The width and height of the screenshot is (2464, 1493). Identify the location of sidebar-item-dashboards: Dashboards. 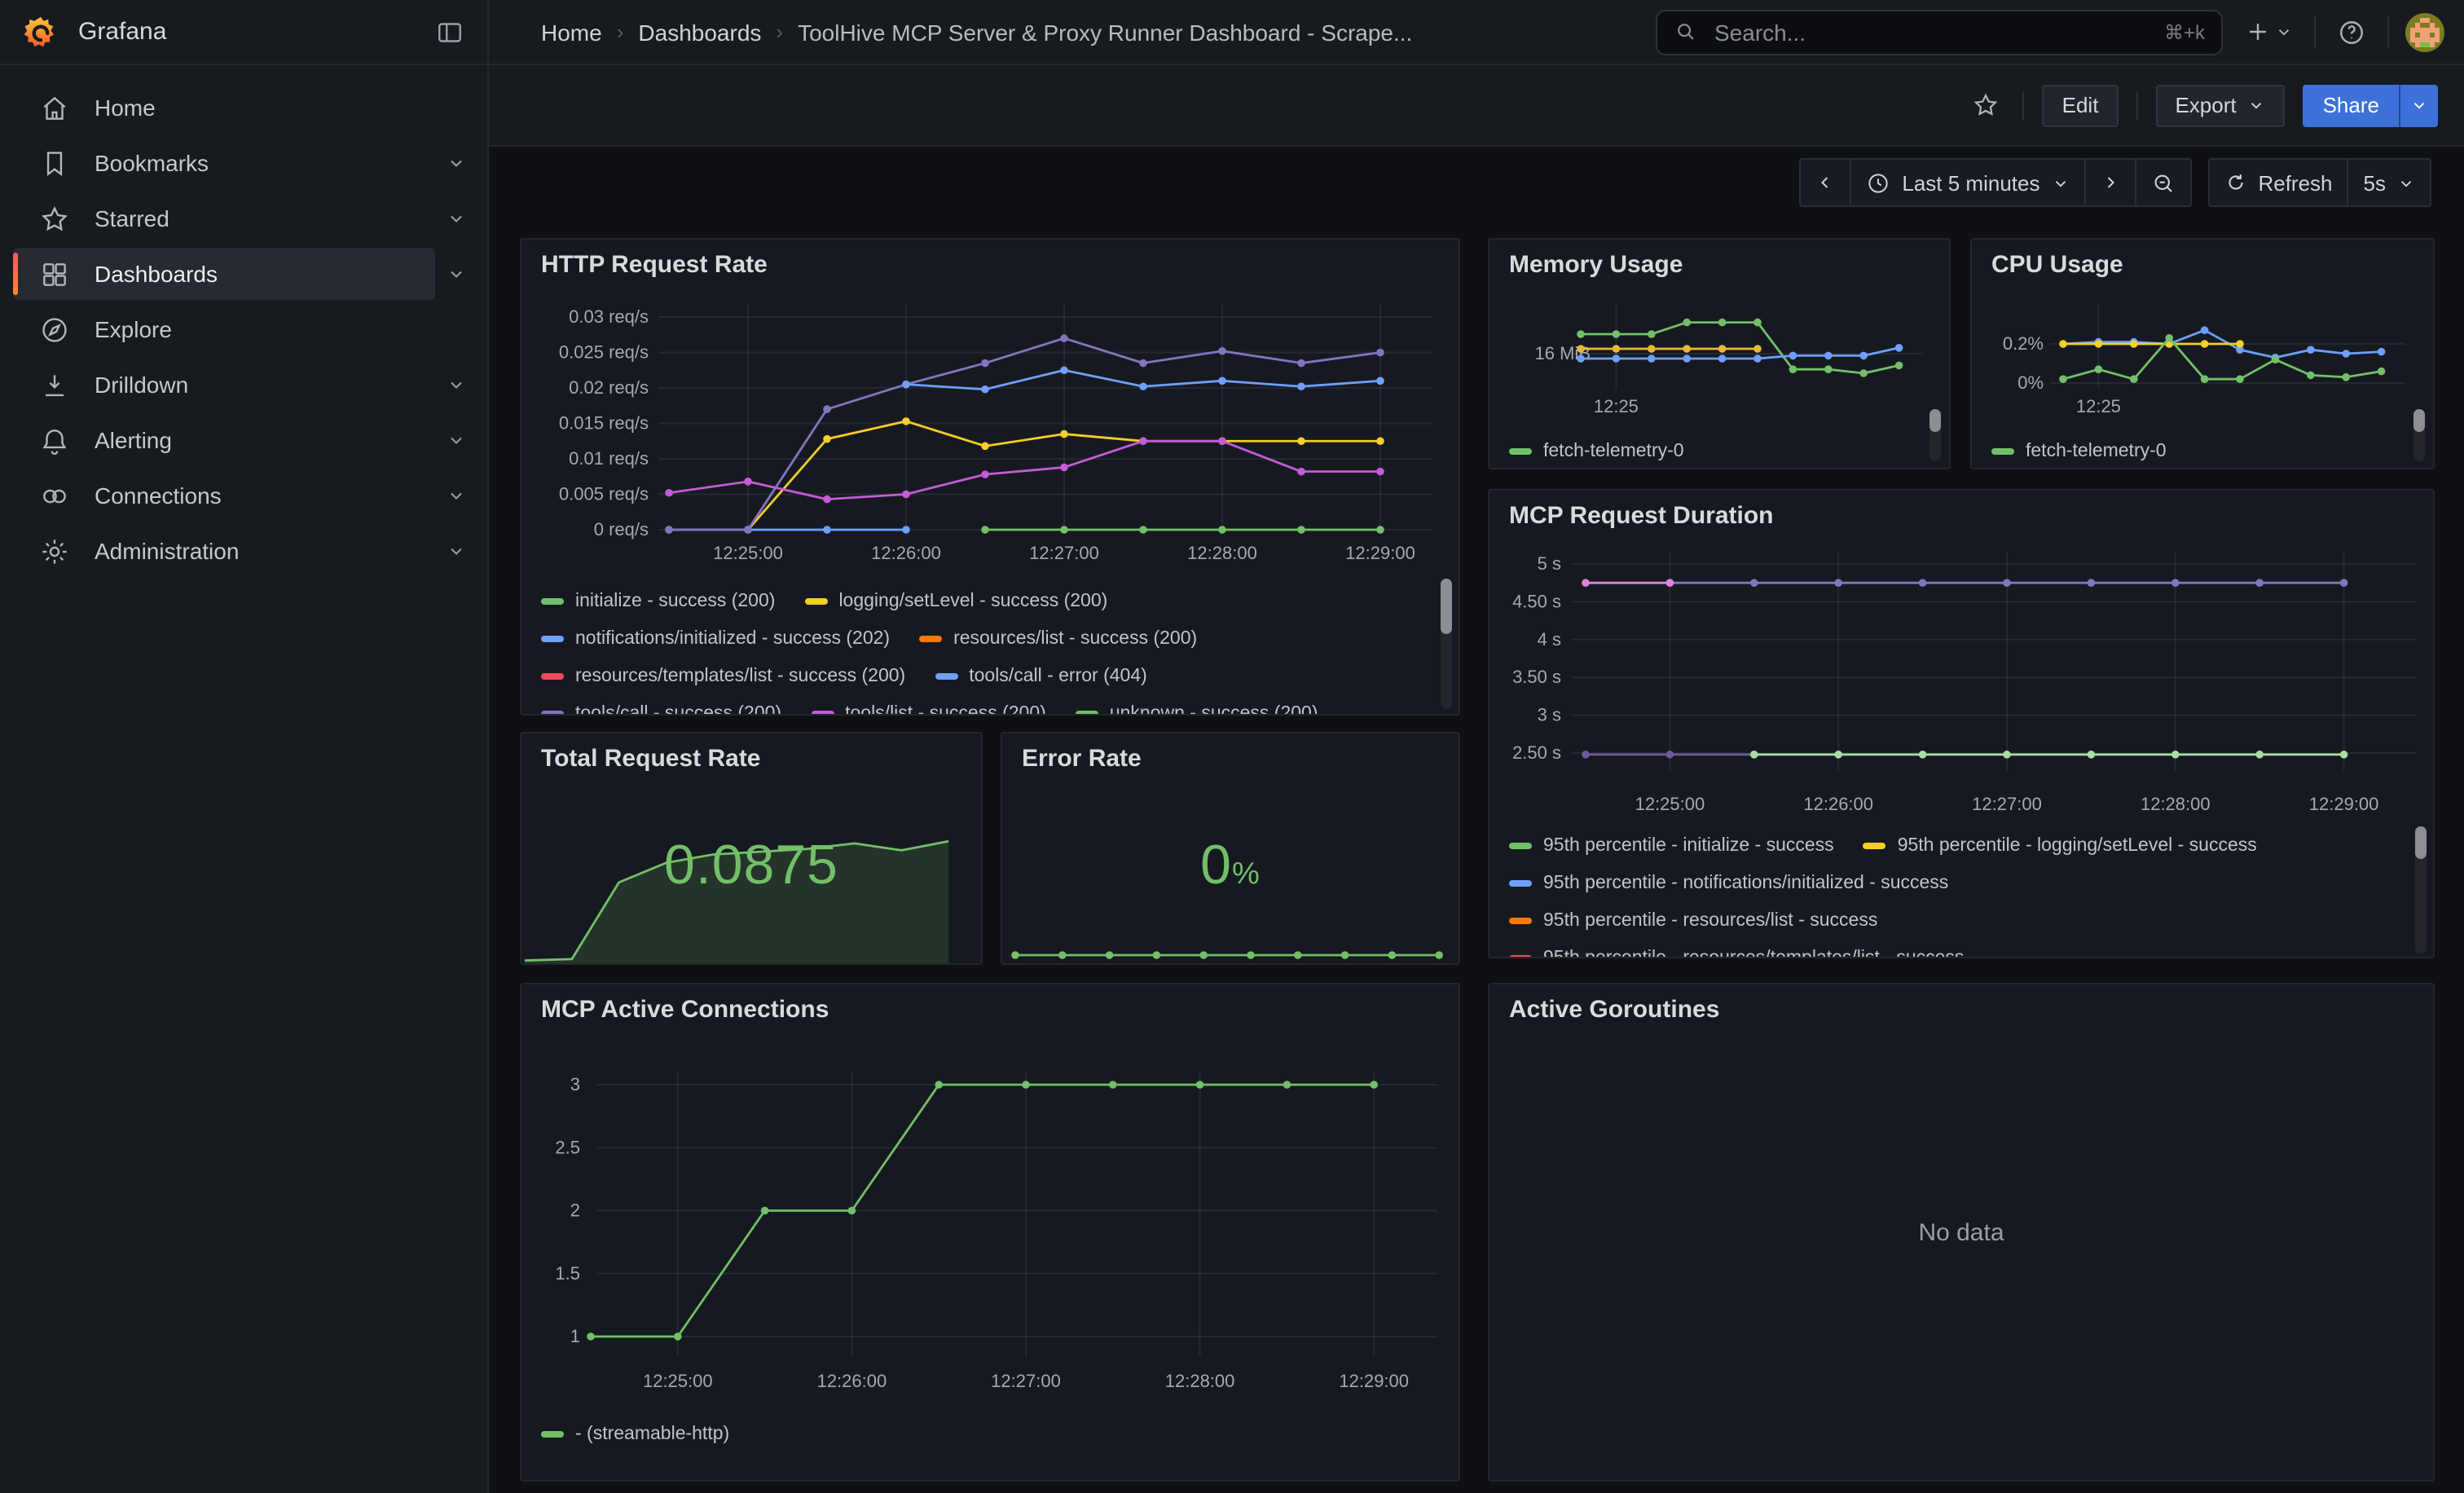
(224, 274).